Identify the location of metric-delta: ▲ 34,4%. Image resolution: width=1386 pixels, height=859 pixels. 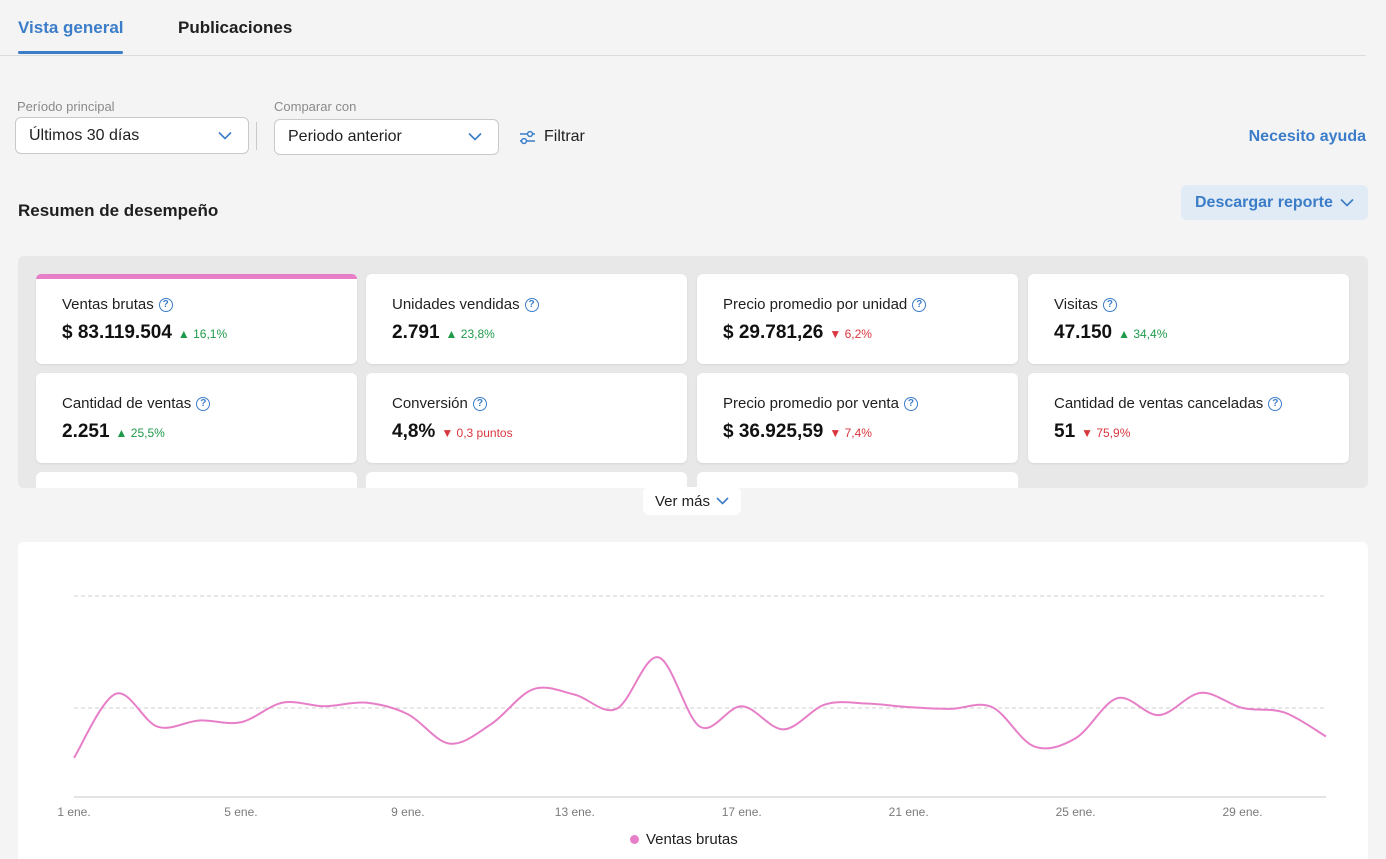
(1143, 334).